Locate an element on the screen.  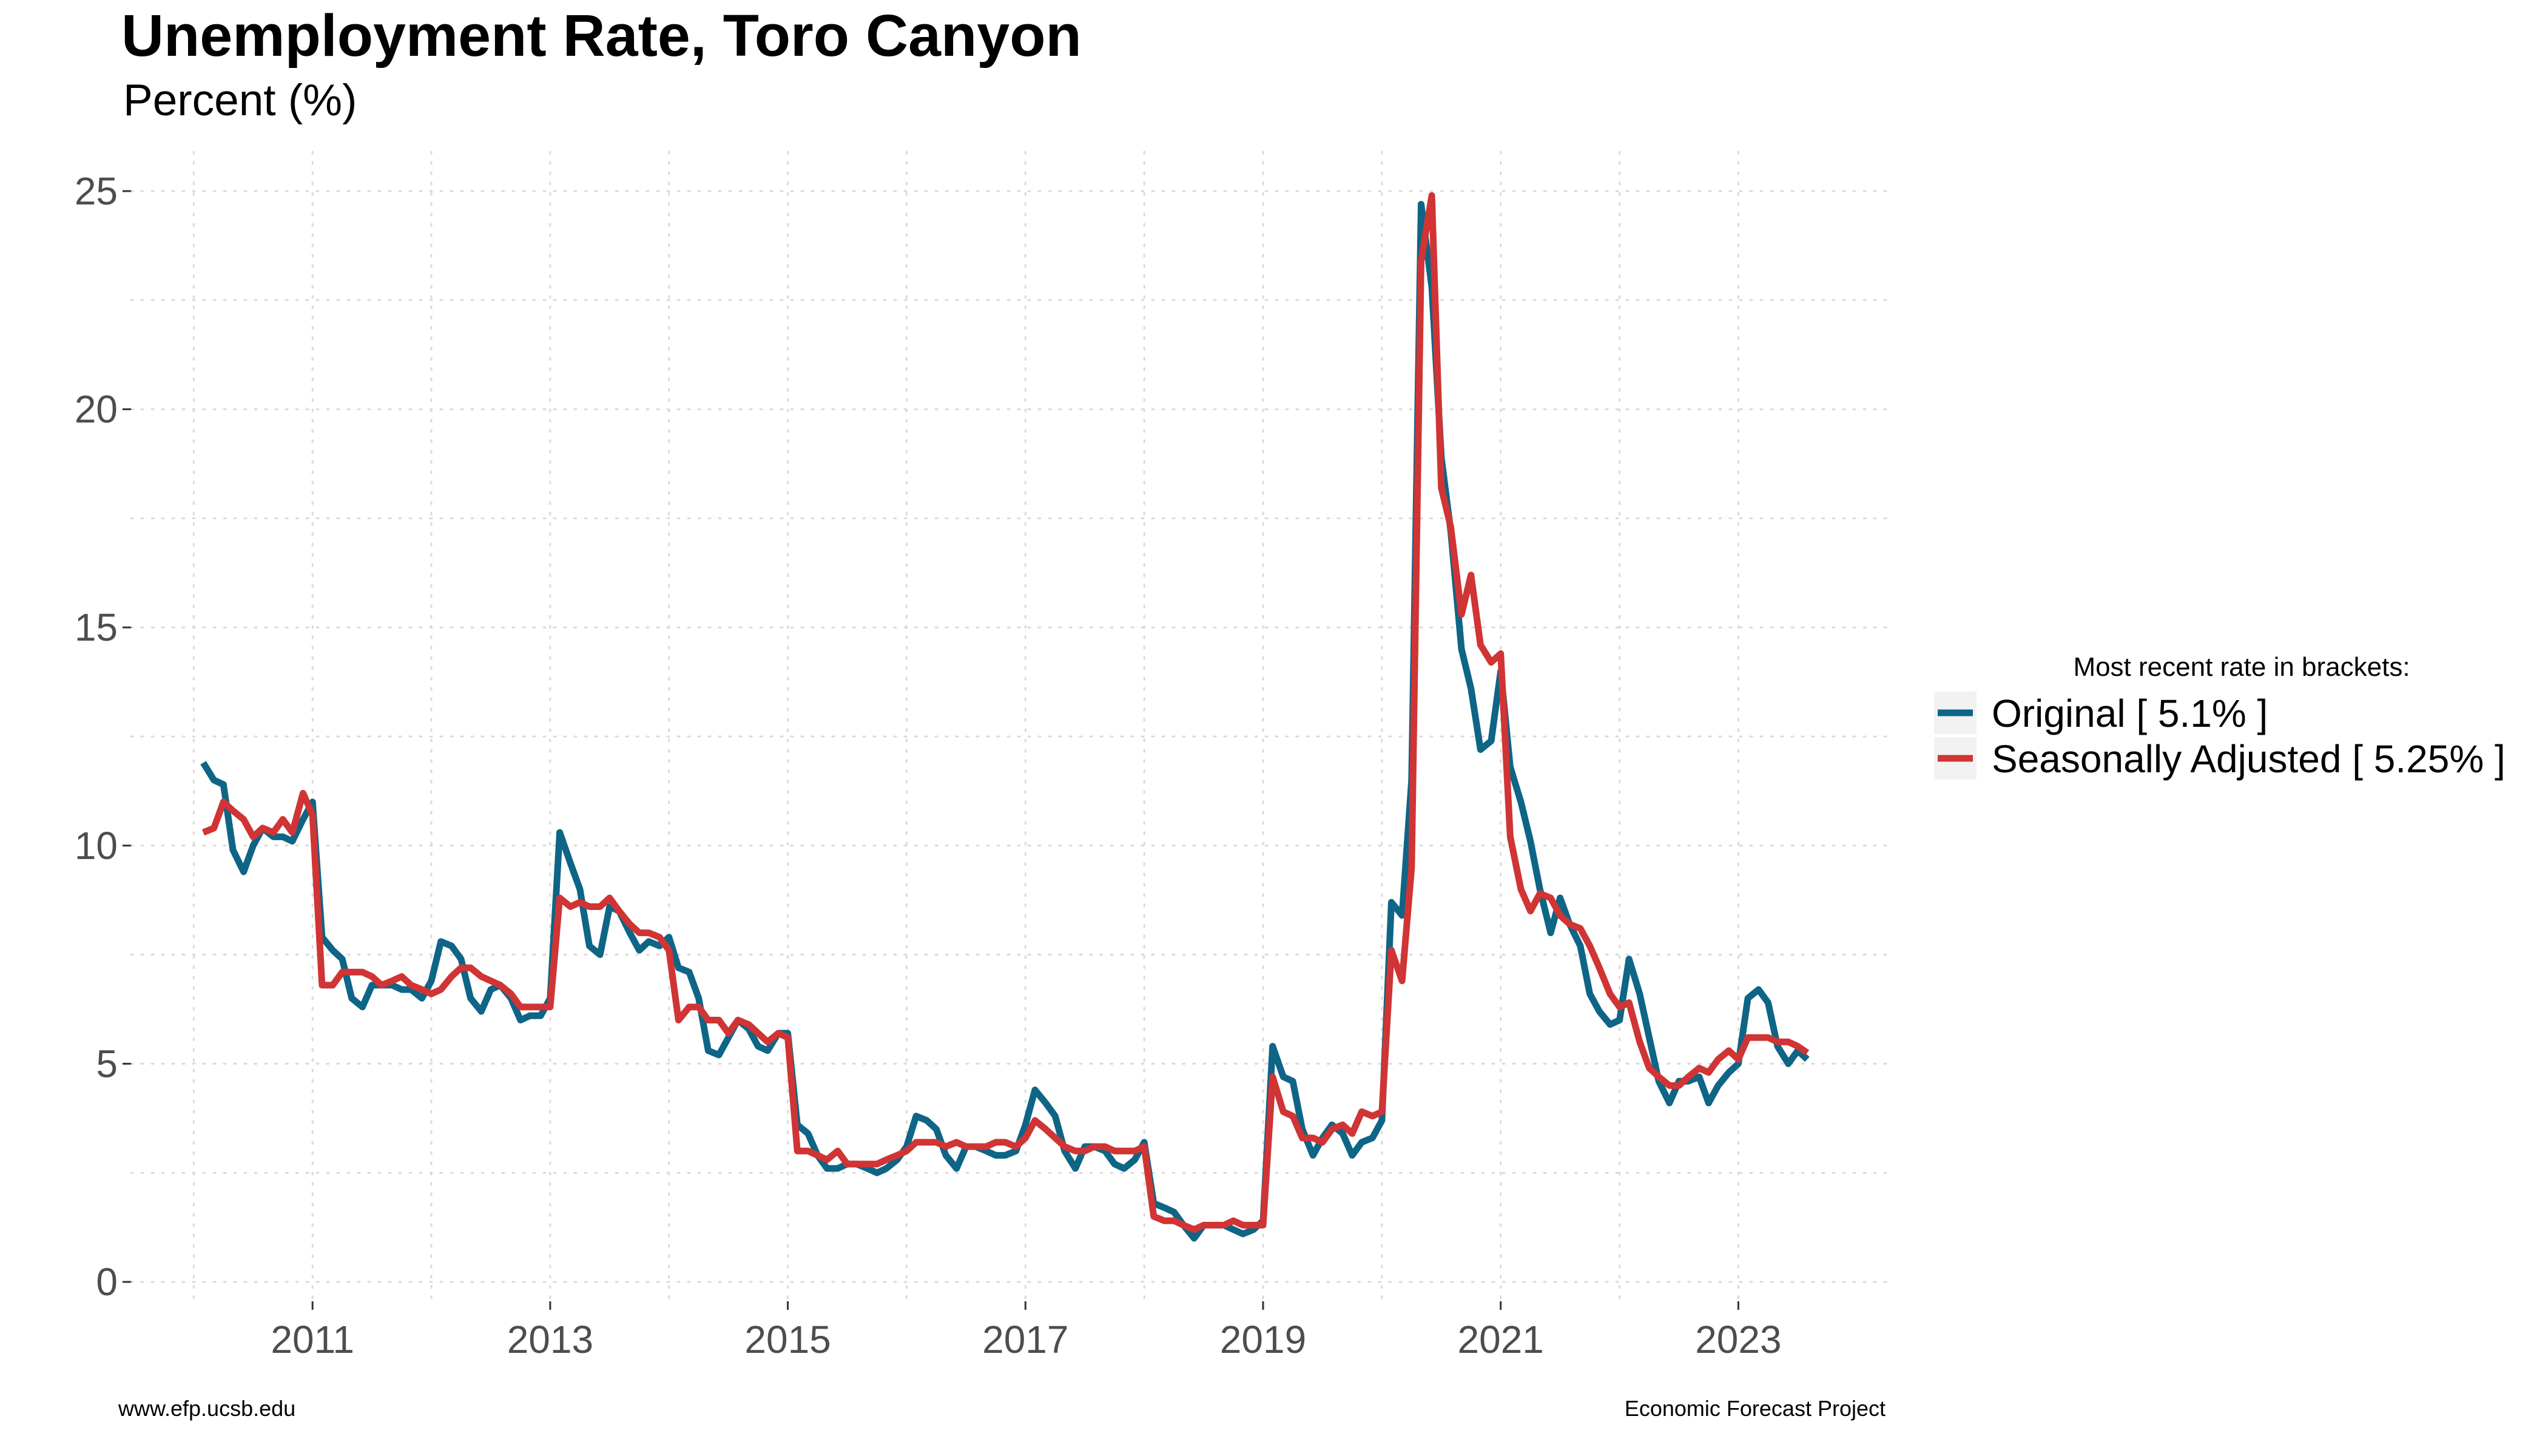
y-tick-label: 20 is located at coordinates (96, 409).